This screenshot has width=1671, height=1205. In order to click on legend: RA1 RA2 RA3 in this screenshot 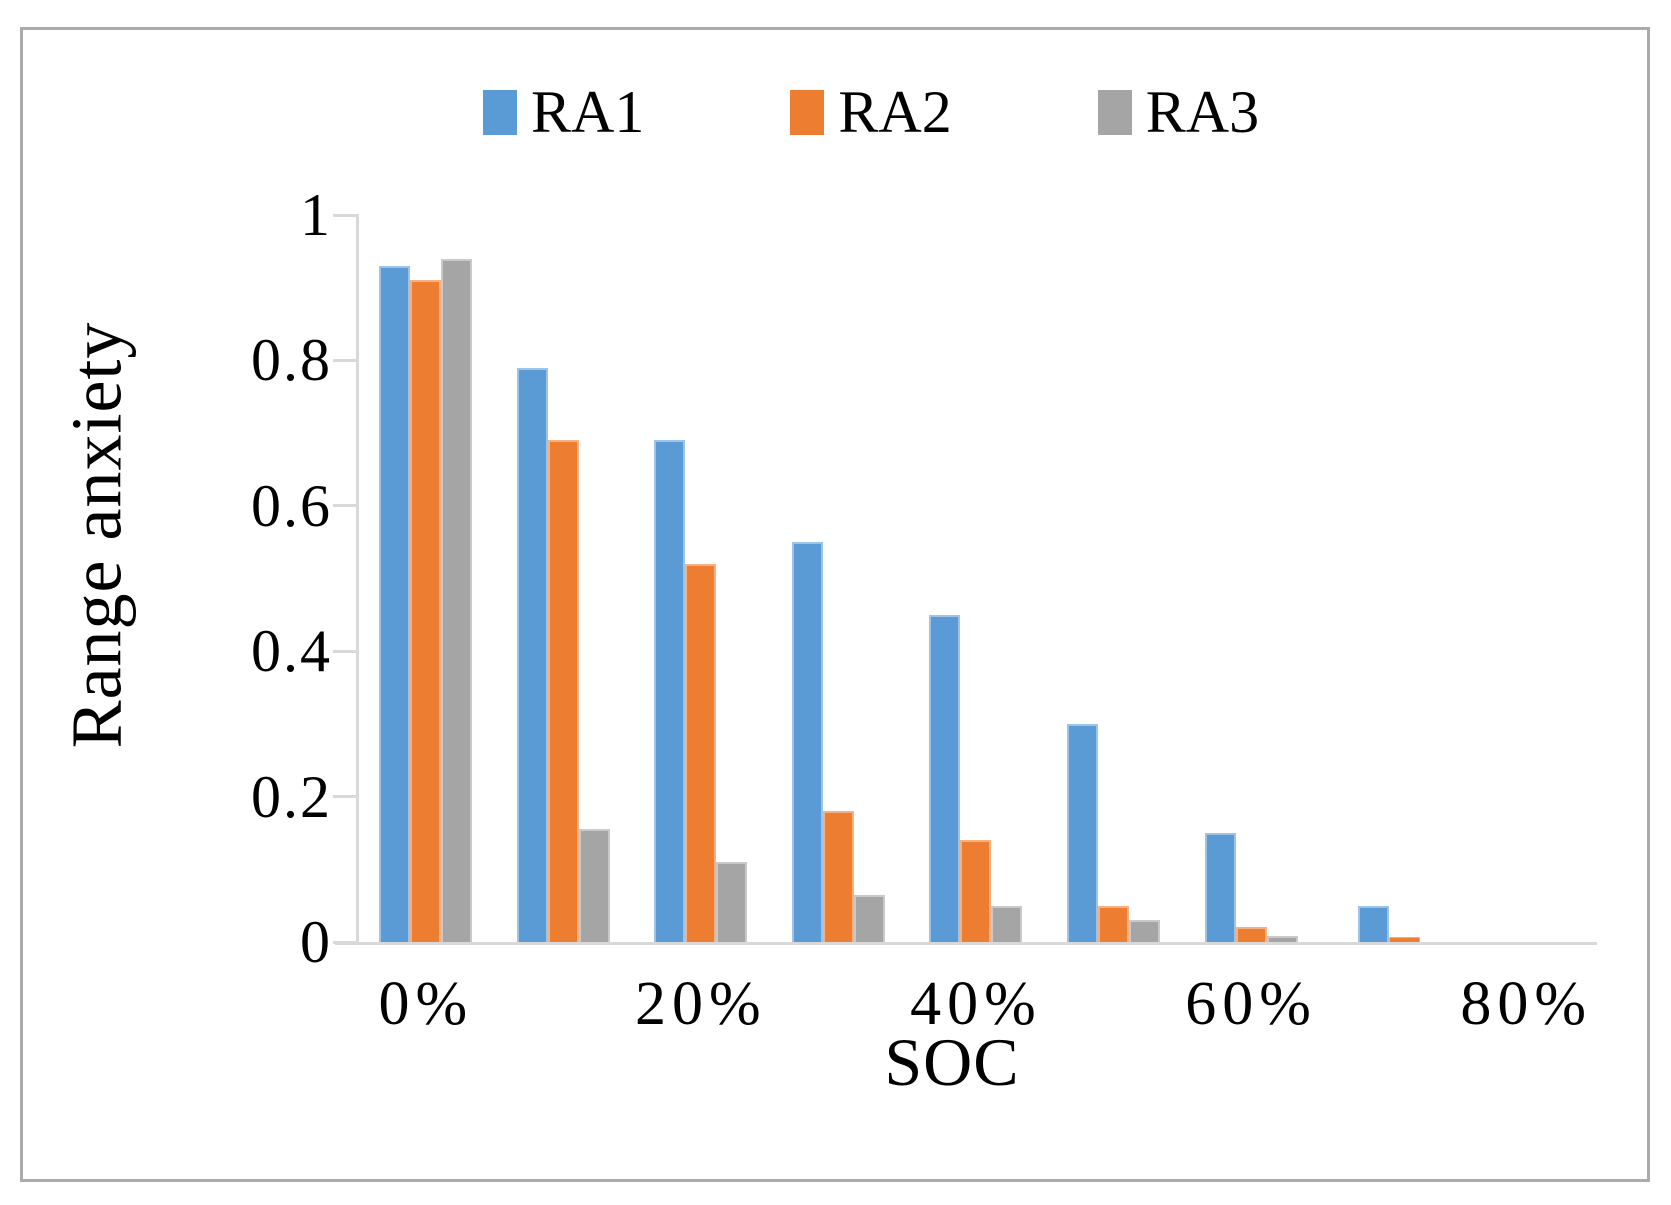, I will do `click(871, 112)`.